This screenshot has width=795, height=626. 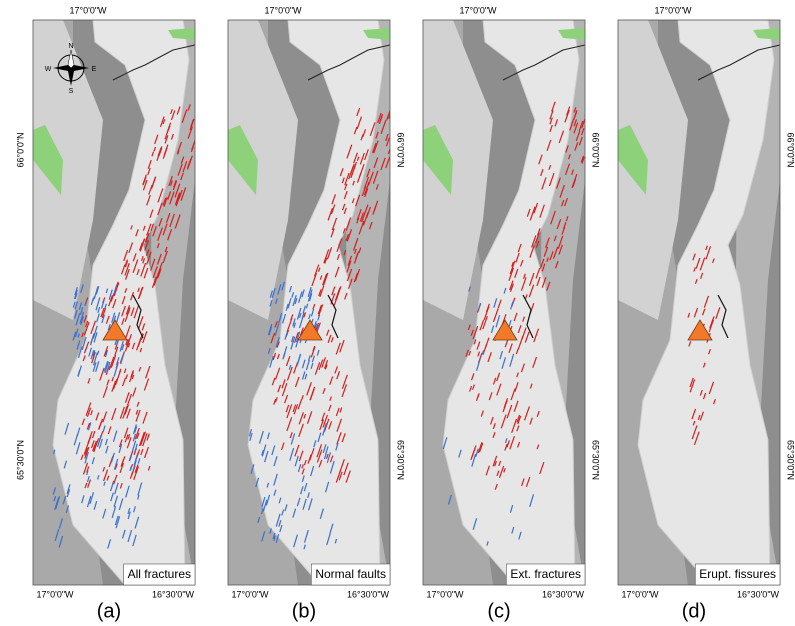 What do you see at coordinates (109, 611) in the screenshot?
I see `panel-letter: (a)` at bounding box center [109, 611].